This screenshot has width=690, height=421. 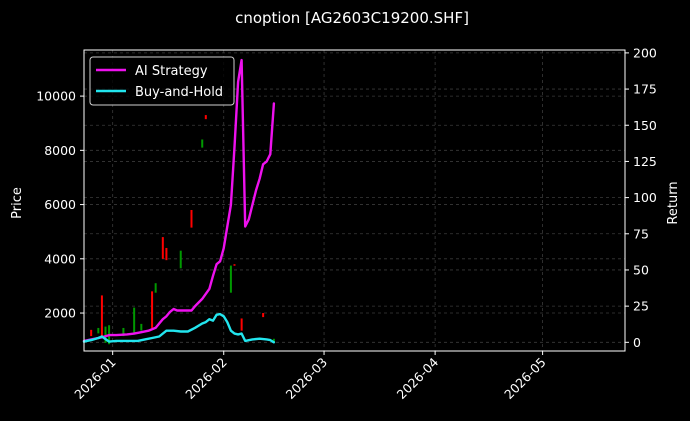 I want to click on price-tick-label: 6000, so click(x=60, y=204).